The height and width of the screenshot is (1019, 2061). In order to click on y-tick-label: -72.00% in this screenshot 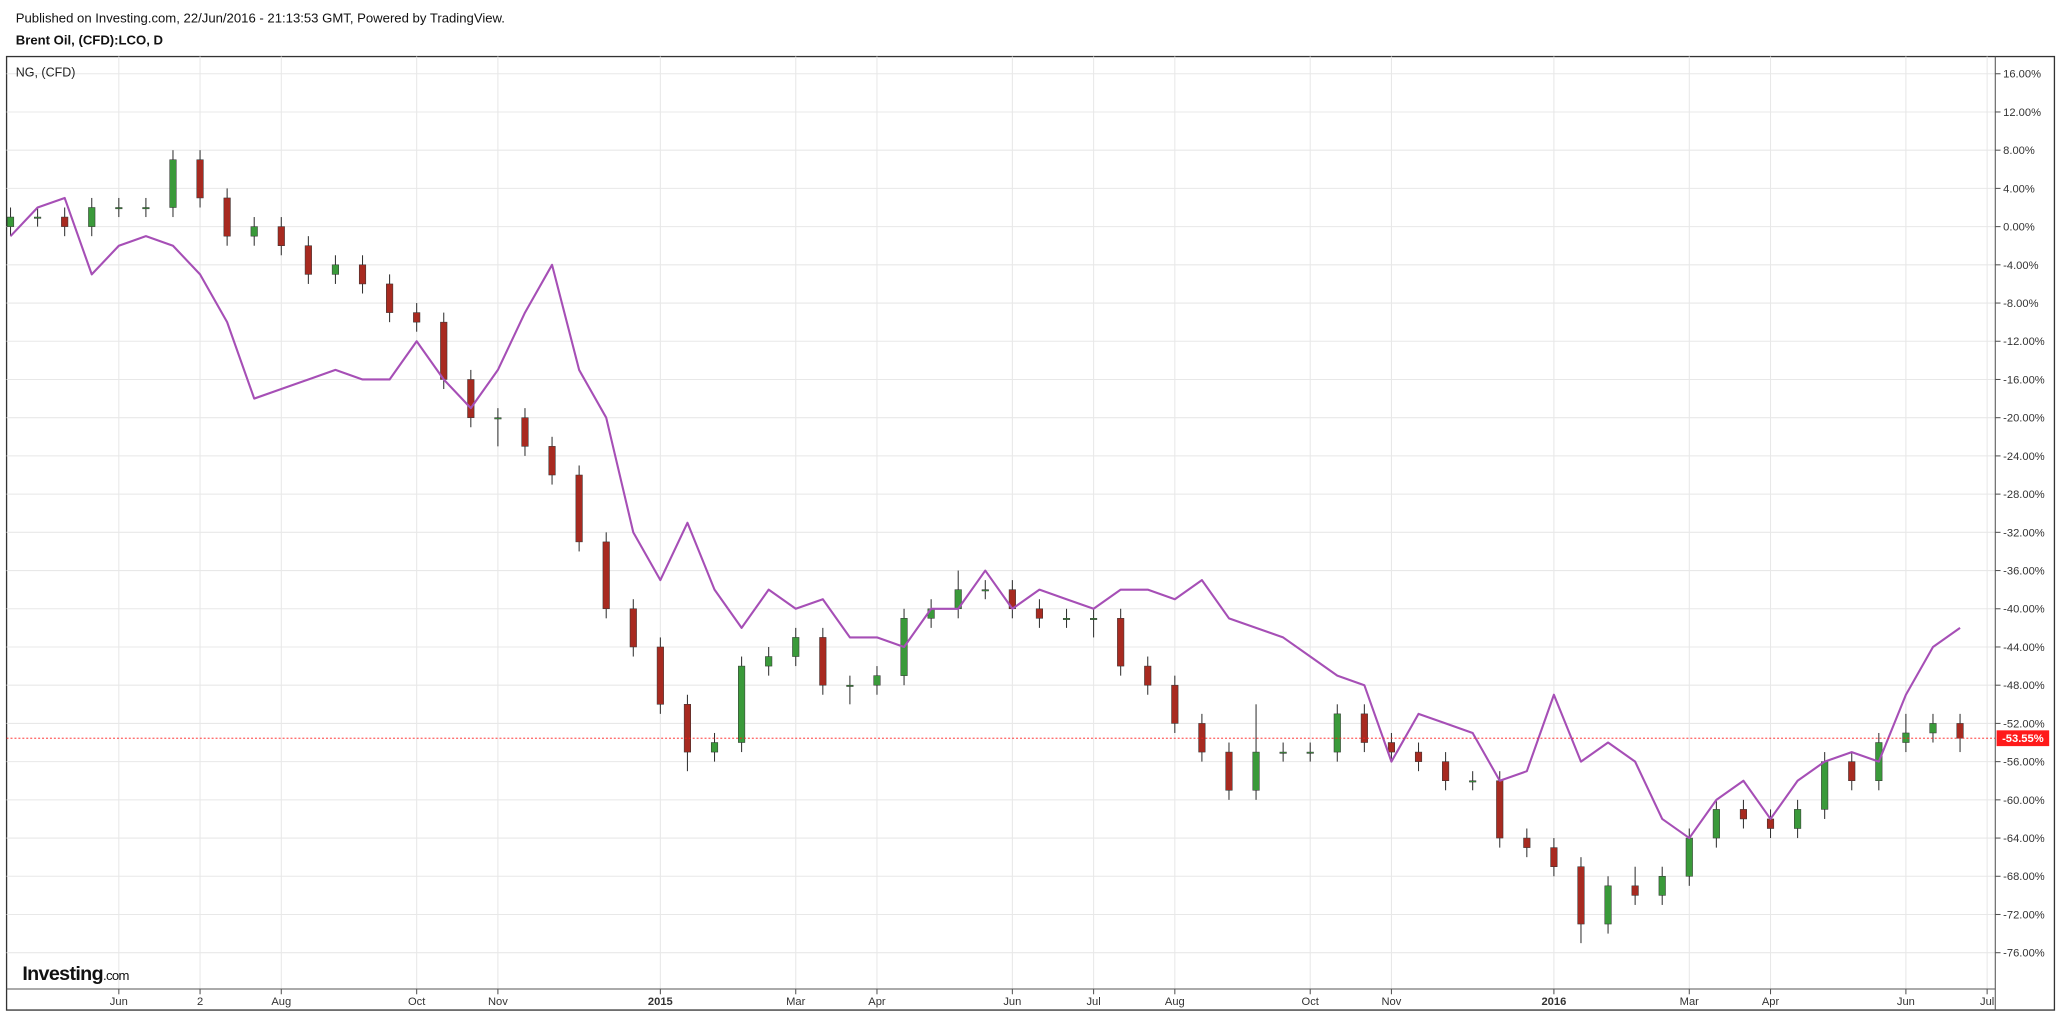, I will do `click(2024, 915)`.